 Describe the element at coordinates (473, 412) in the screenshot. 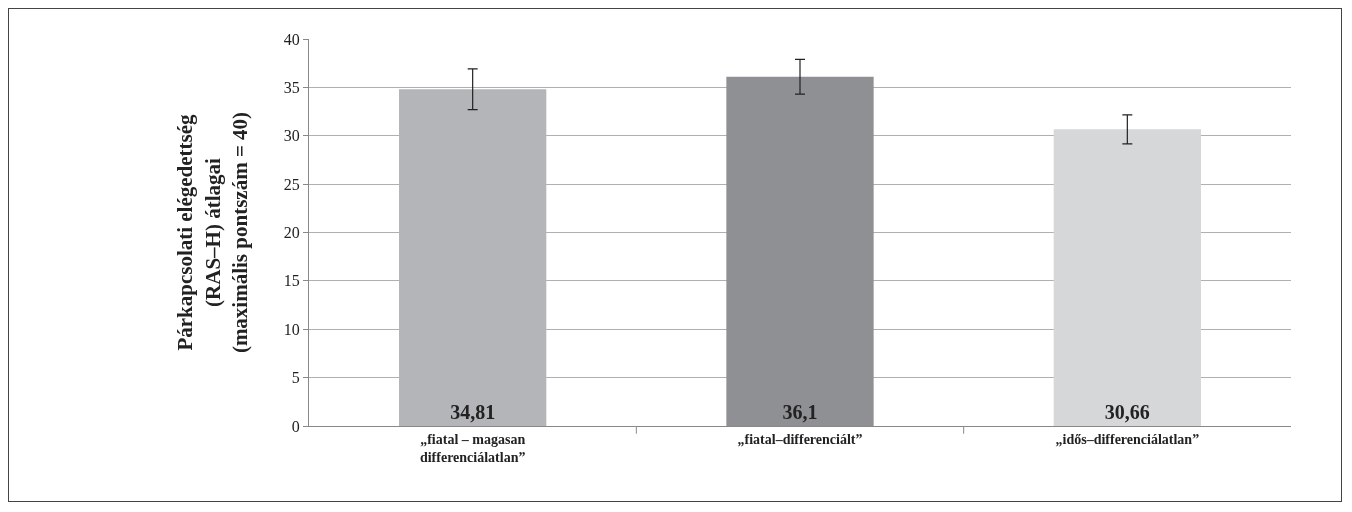

I see `data-label: 34,81` at that location.